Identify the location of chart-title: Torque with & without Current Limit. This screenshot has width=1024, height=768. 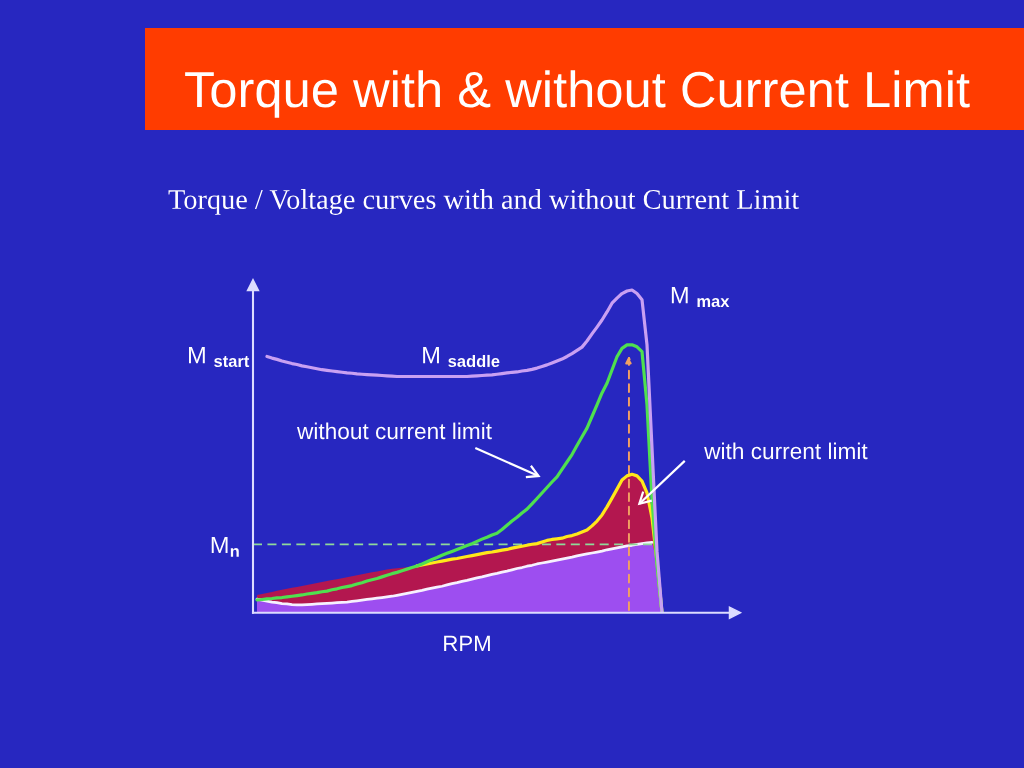
(577, 94).